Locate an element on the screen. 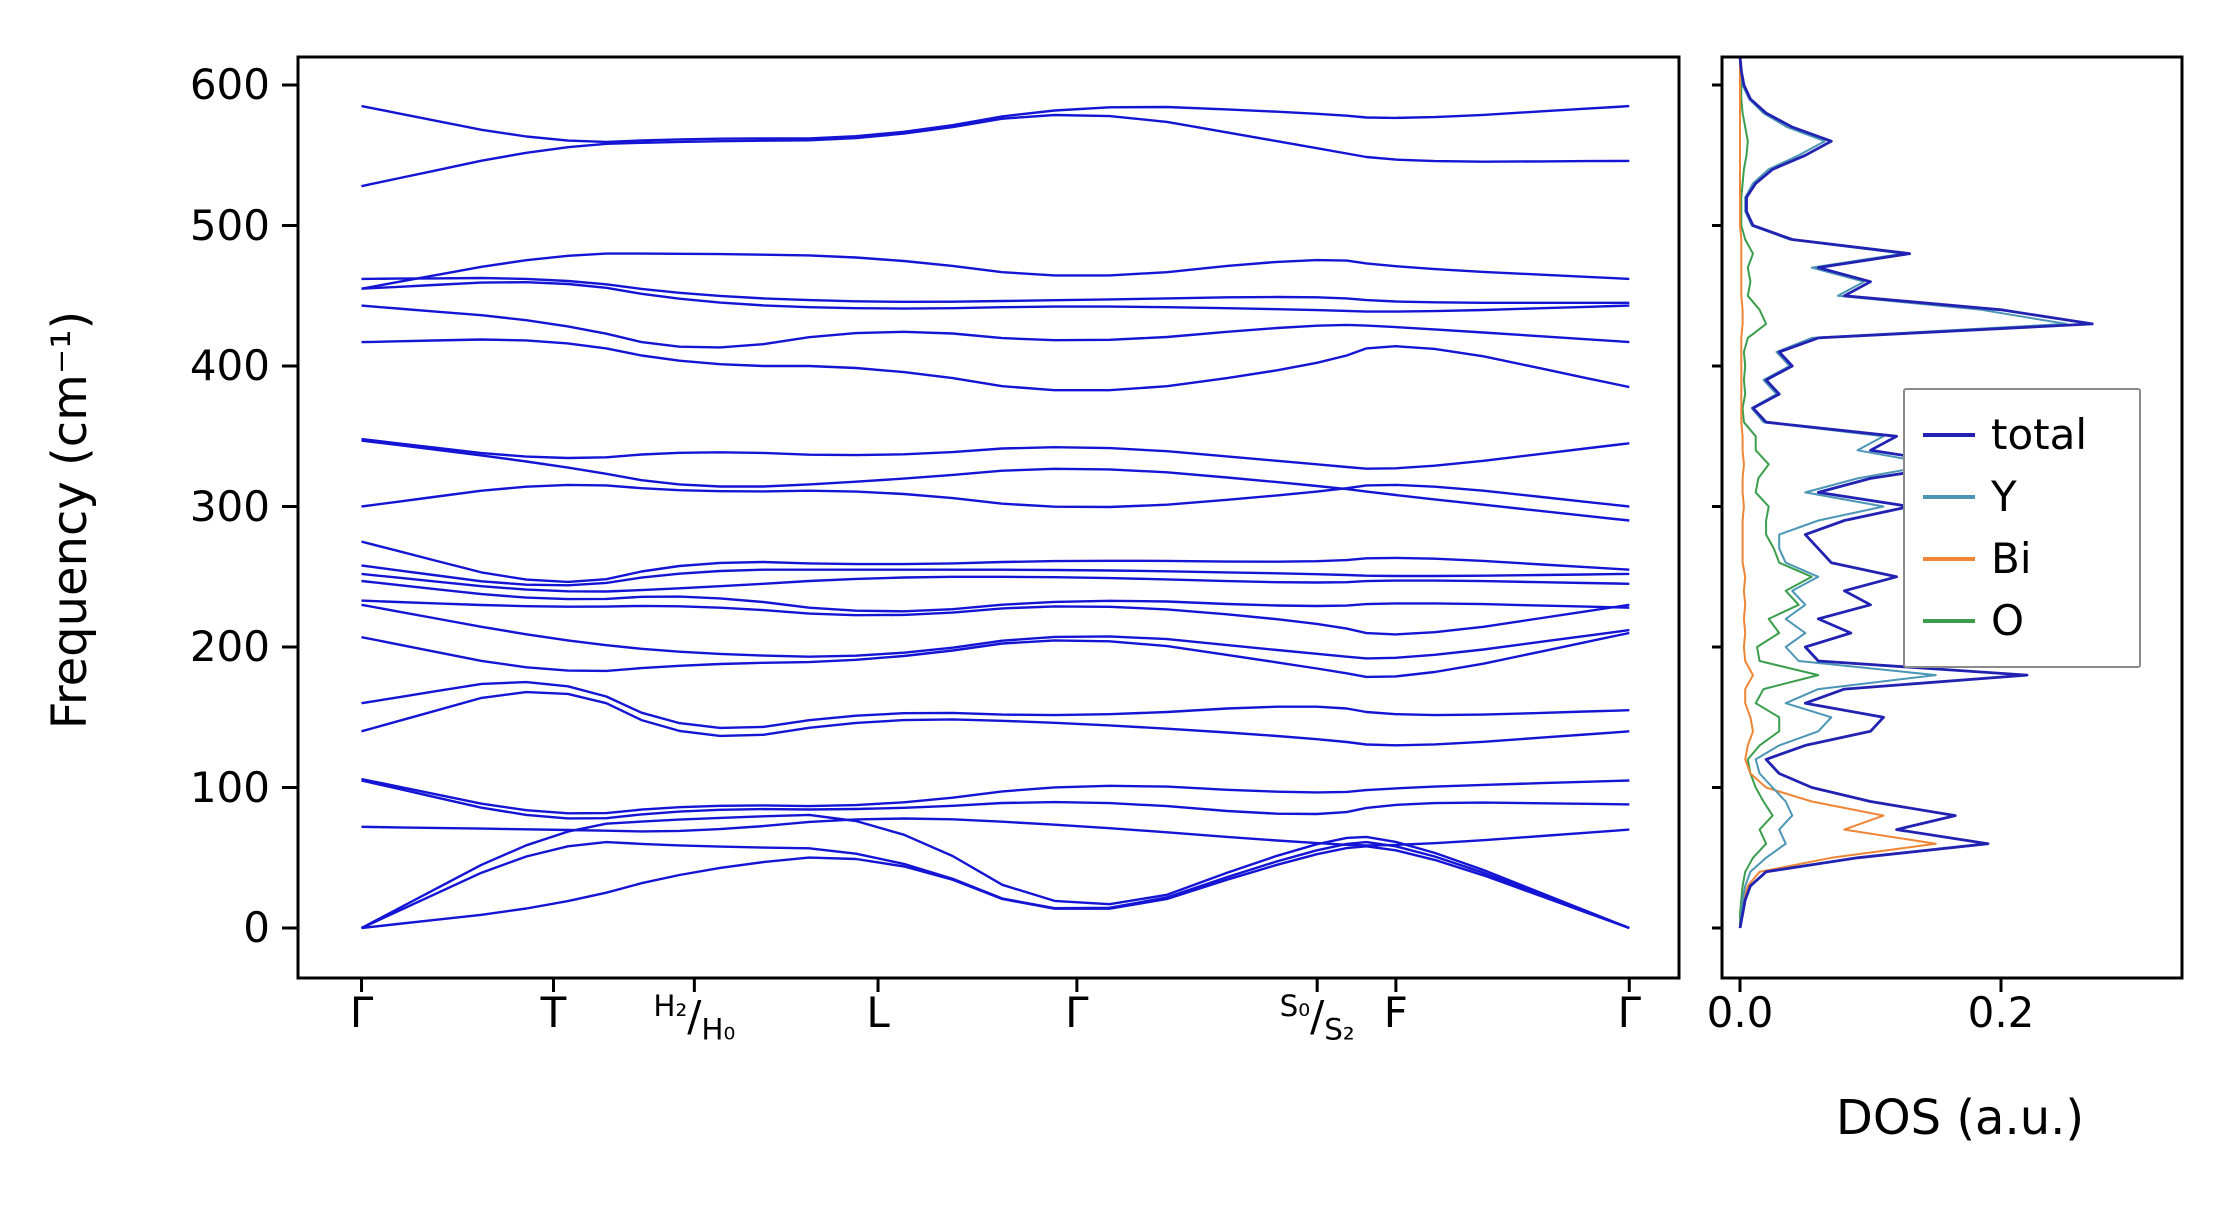 Image resolution: width=2222 pixels, height=1221 pixels. legend-swatch-O is located at coordinates (1949, 621).